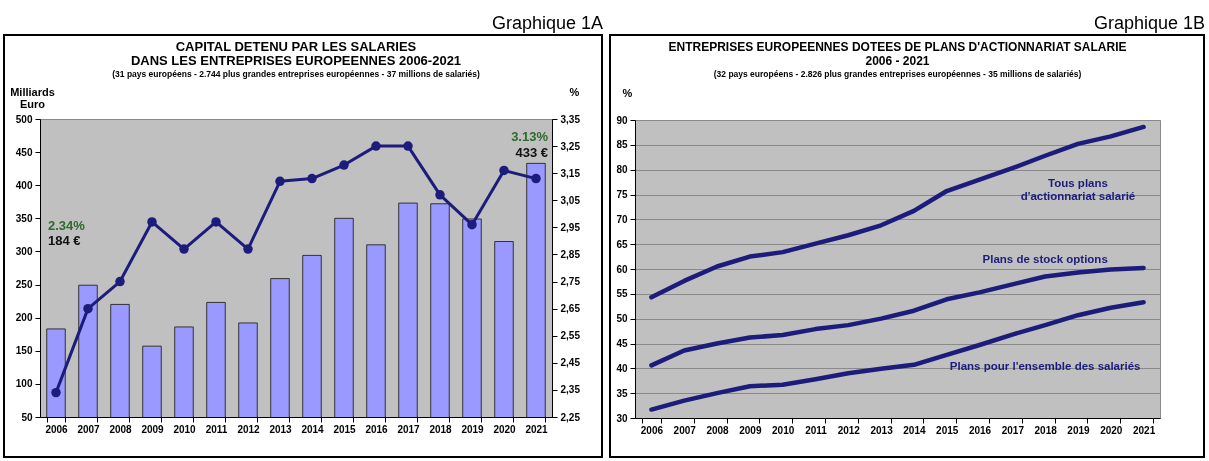 The width and height of the screenshot is (1209, 461). Describe the element at coordinates (546, 23) in the screenshot. I see `text: Graphique 1A` at that location.